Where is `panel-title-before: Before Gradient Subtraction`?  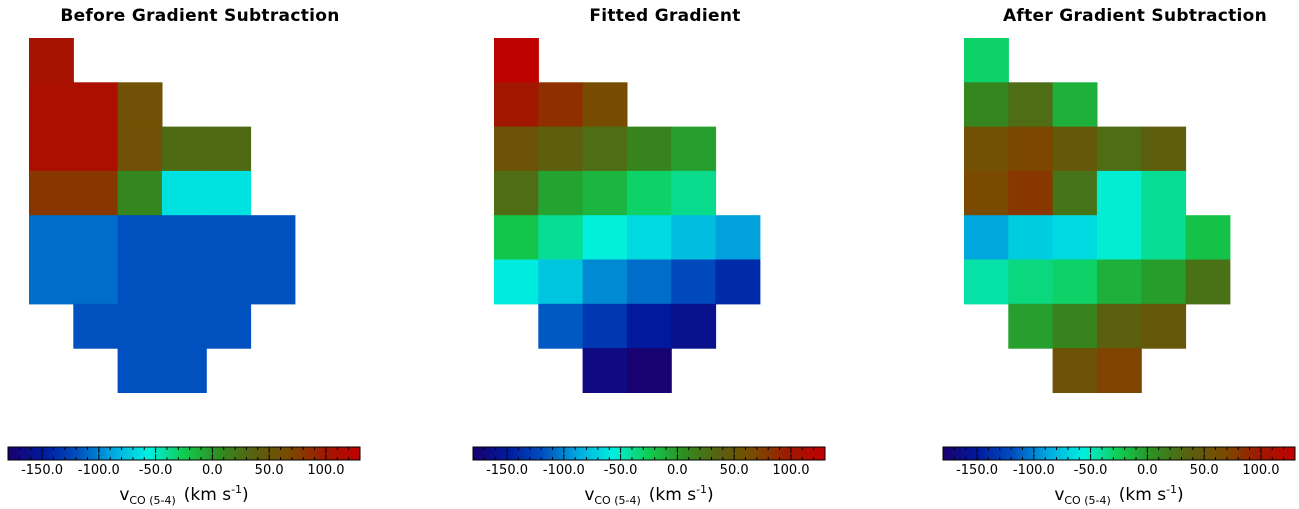 panel-title-before: Before Gradient Subtraction is located at coordinates (200, 16).